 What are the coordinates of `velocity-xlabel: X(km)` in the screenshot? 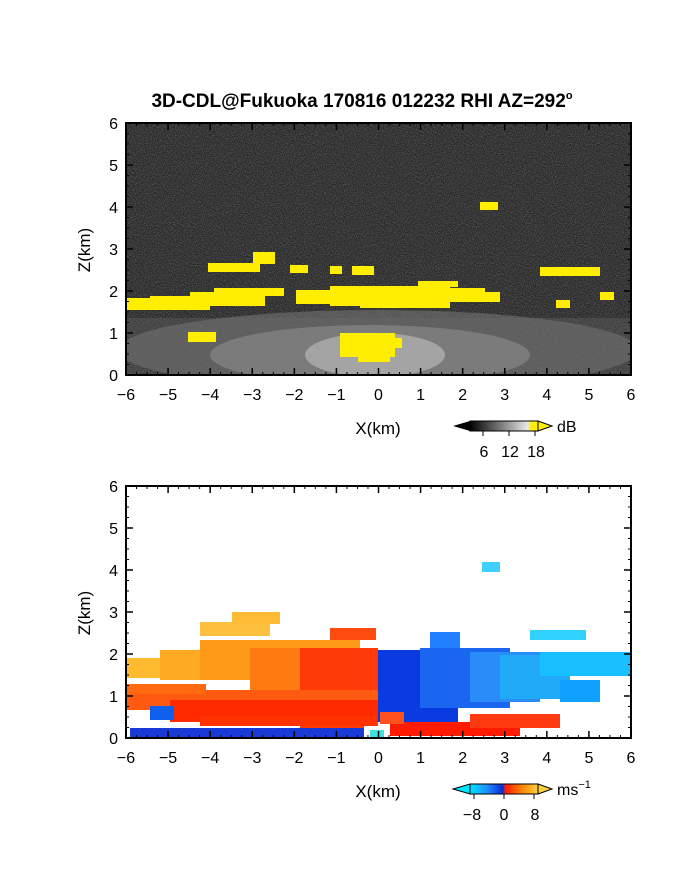 It's located at (377, 791).